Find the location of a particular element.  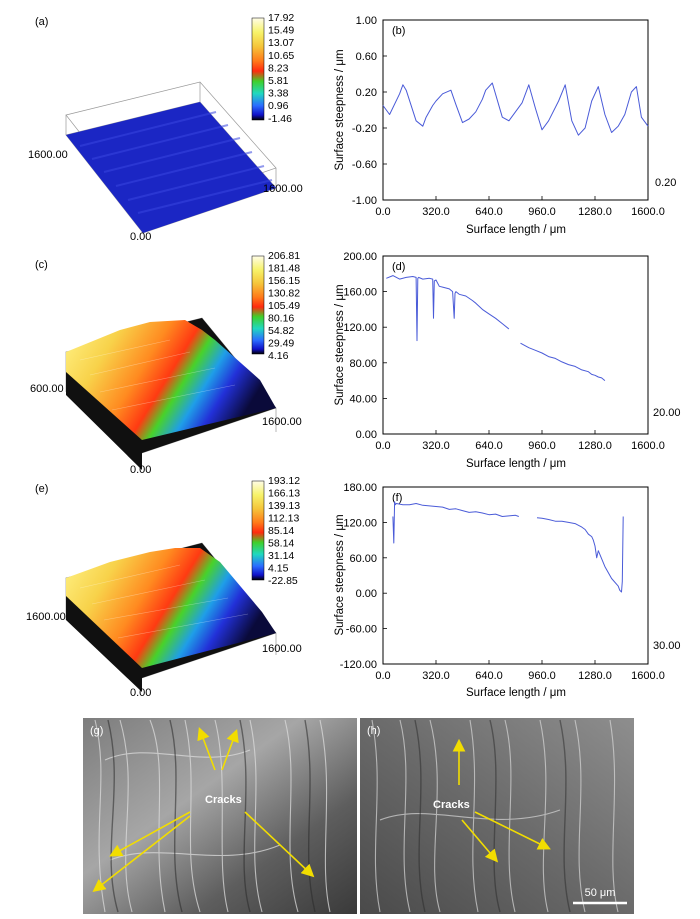

chart-b-series-profile is located at coordinates (515, 109).